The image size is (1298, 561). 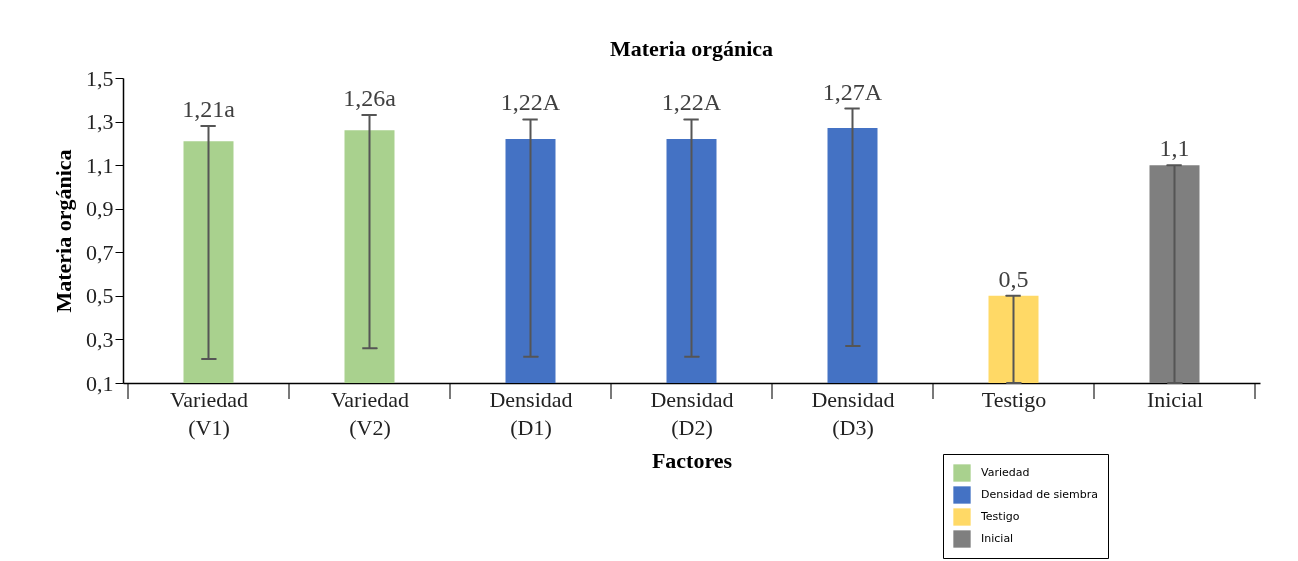 I want to click on x-tick-label: Densidad (D2), so click(x=692, y=413).